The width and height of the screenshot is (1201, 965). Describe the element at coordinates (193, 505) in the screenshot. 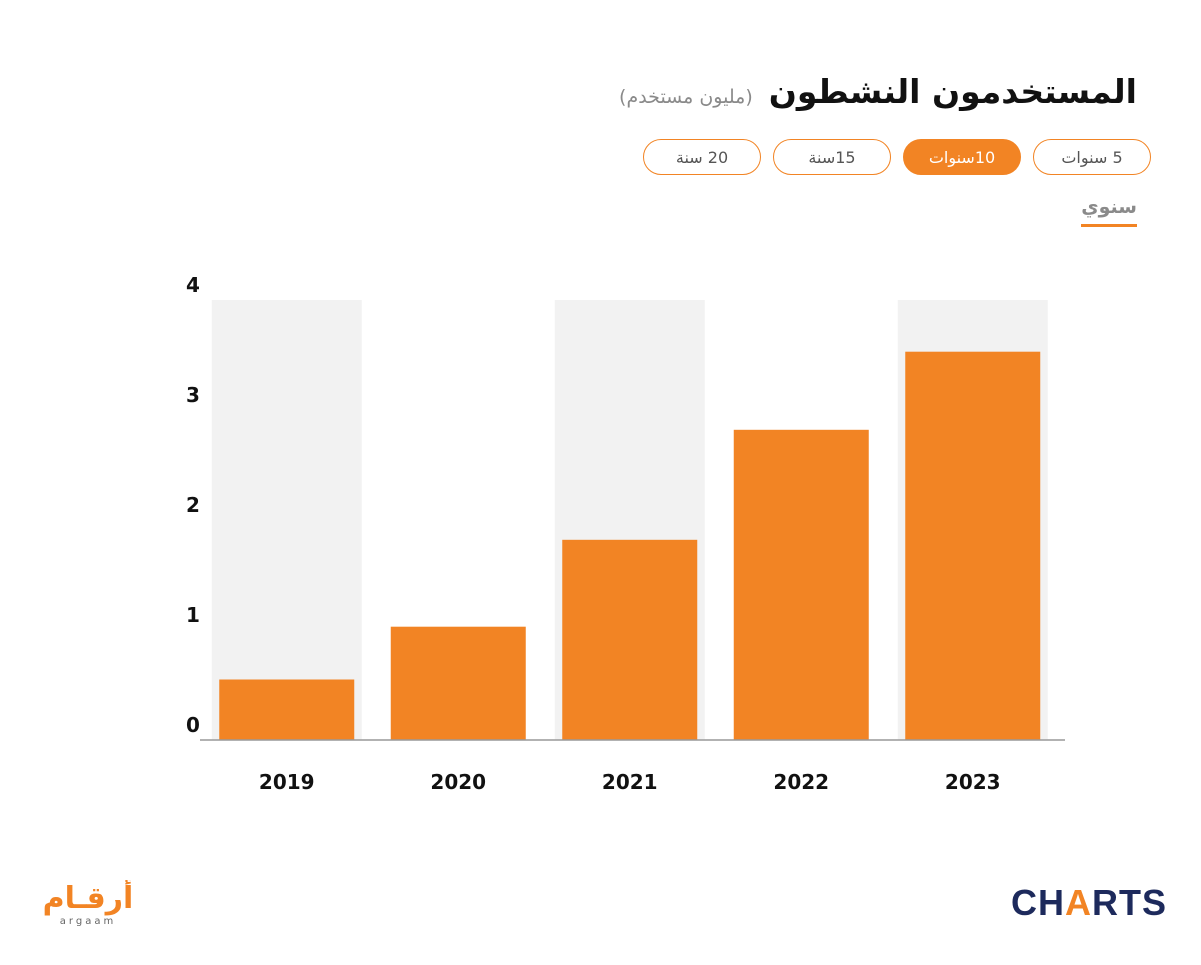

I see `y-tick-label: 2` at that location.